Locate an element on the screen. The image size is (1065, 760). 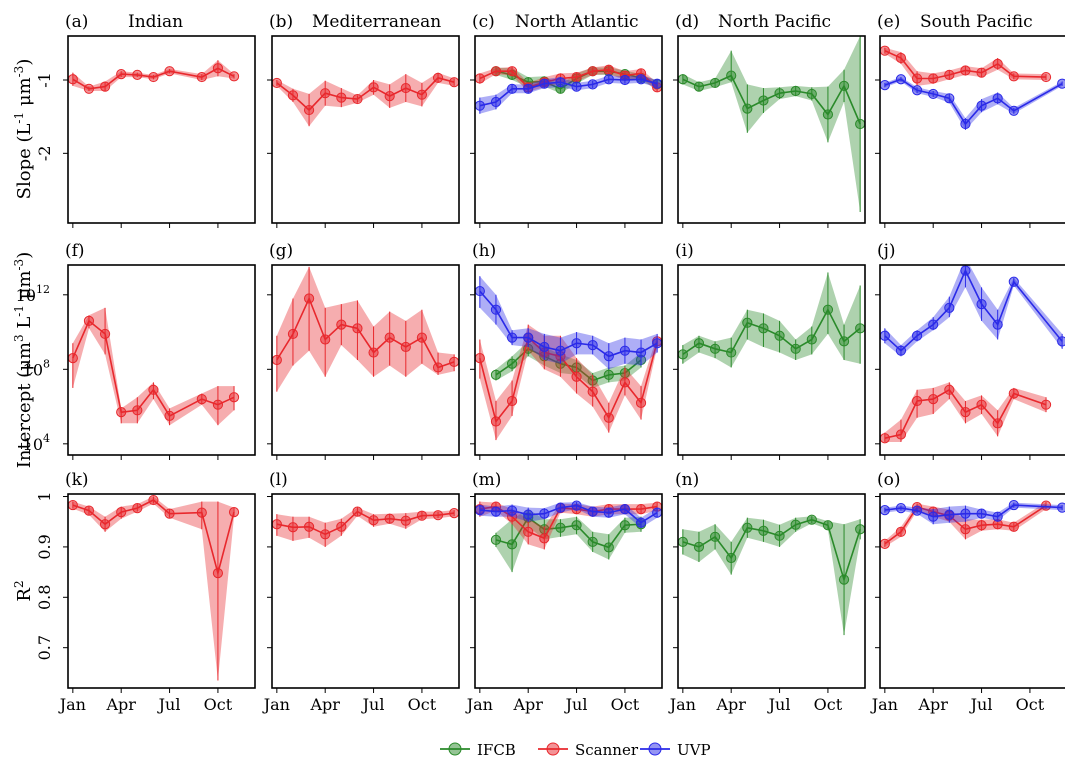
y-tick-label-group: -1 is located at coordinates (44, 80).